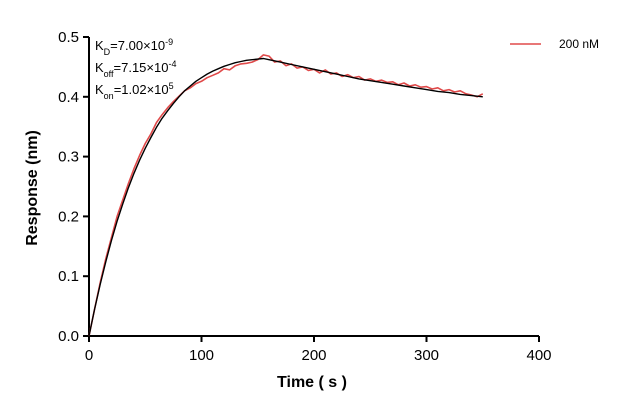  Describe the element at coordinates (89, 355) in the screenshot. I see `x-tick-label: 0` at that location.